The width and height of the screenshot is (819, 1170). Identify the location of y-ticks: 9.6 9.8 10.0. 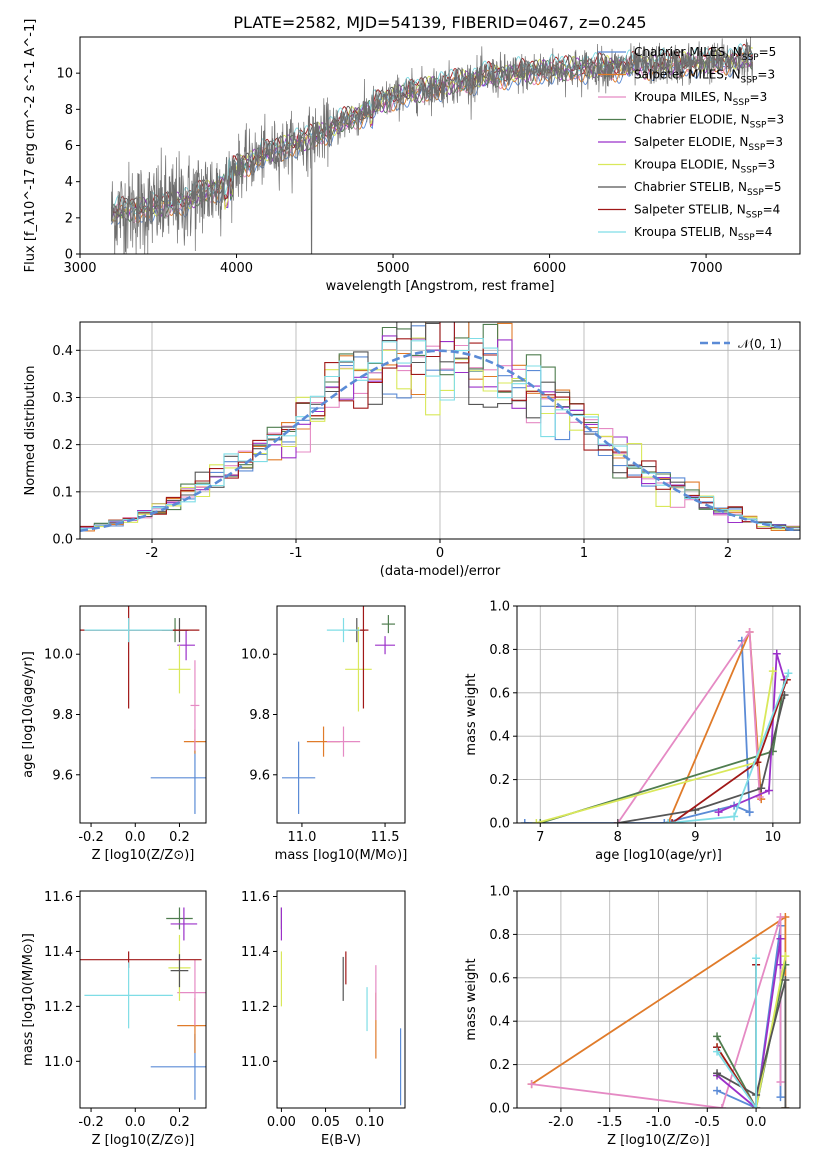
(62, 715).